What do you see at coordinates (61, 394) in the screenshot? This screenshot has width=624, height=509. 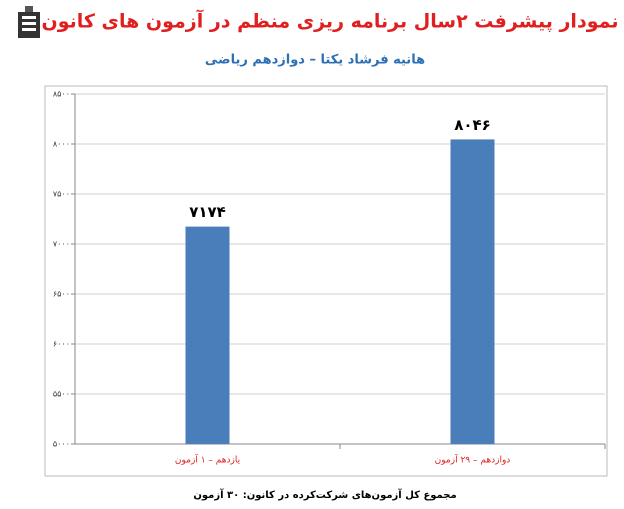 I see `y-tick-label: ۵۵۰۰` at bounding box center [61, 394].